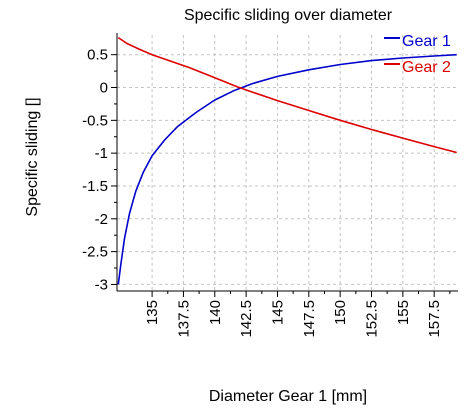  I want to click on x-tick-label: 157.5, so click(434, 319).